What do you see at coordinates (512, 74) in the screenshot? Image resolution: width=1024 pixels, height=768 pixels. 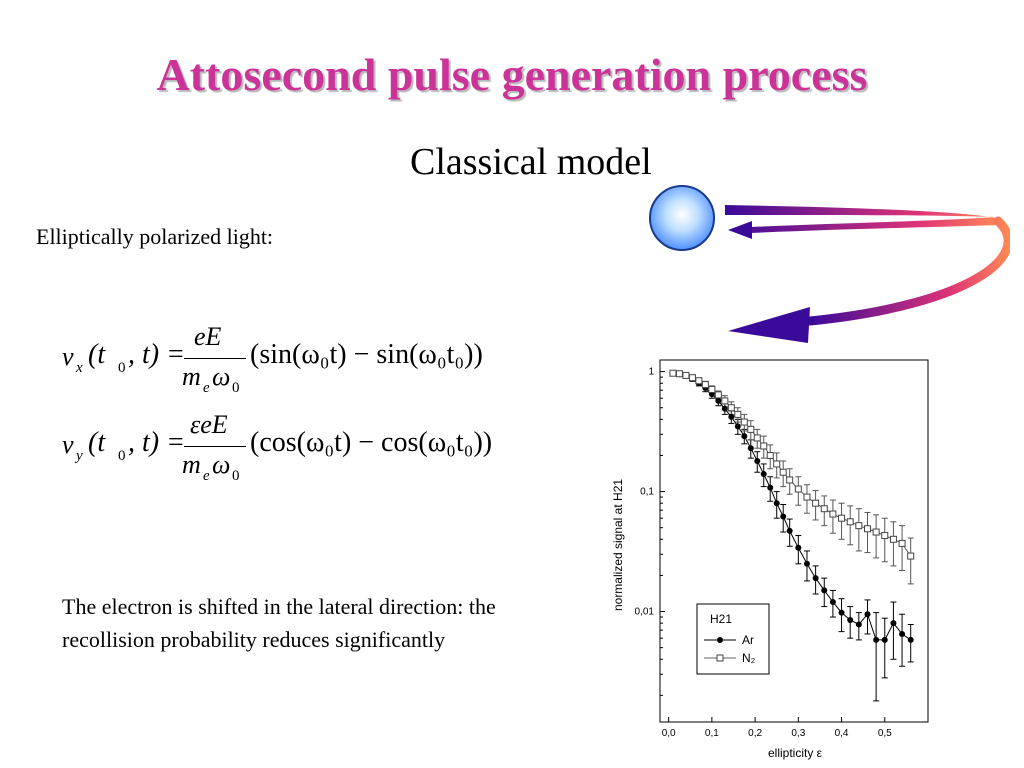 I see `slide-title: Attosecond pulse generation process` at bounding box center [512, 74].